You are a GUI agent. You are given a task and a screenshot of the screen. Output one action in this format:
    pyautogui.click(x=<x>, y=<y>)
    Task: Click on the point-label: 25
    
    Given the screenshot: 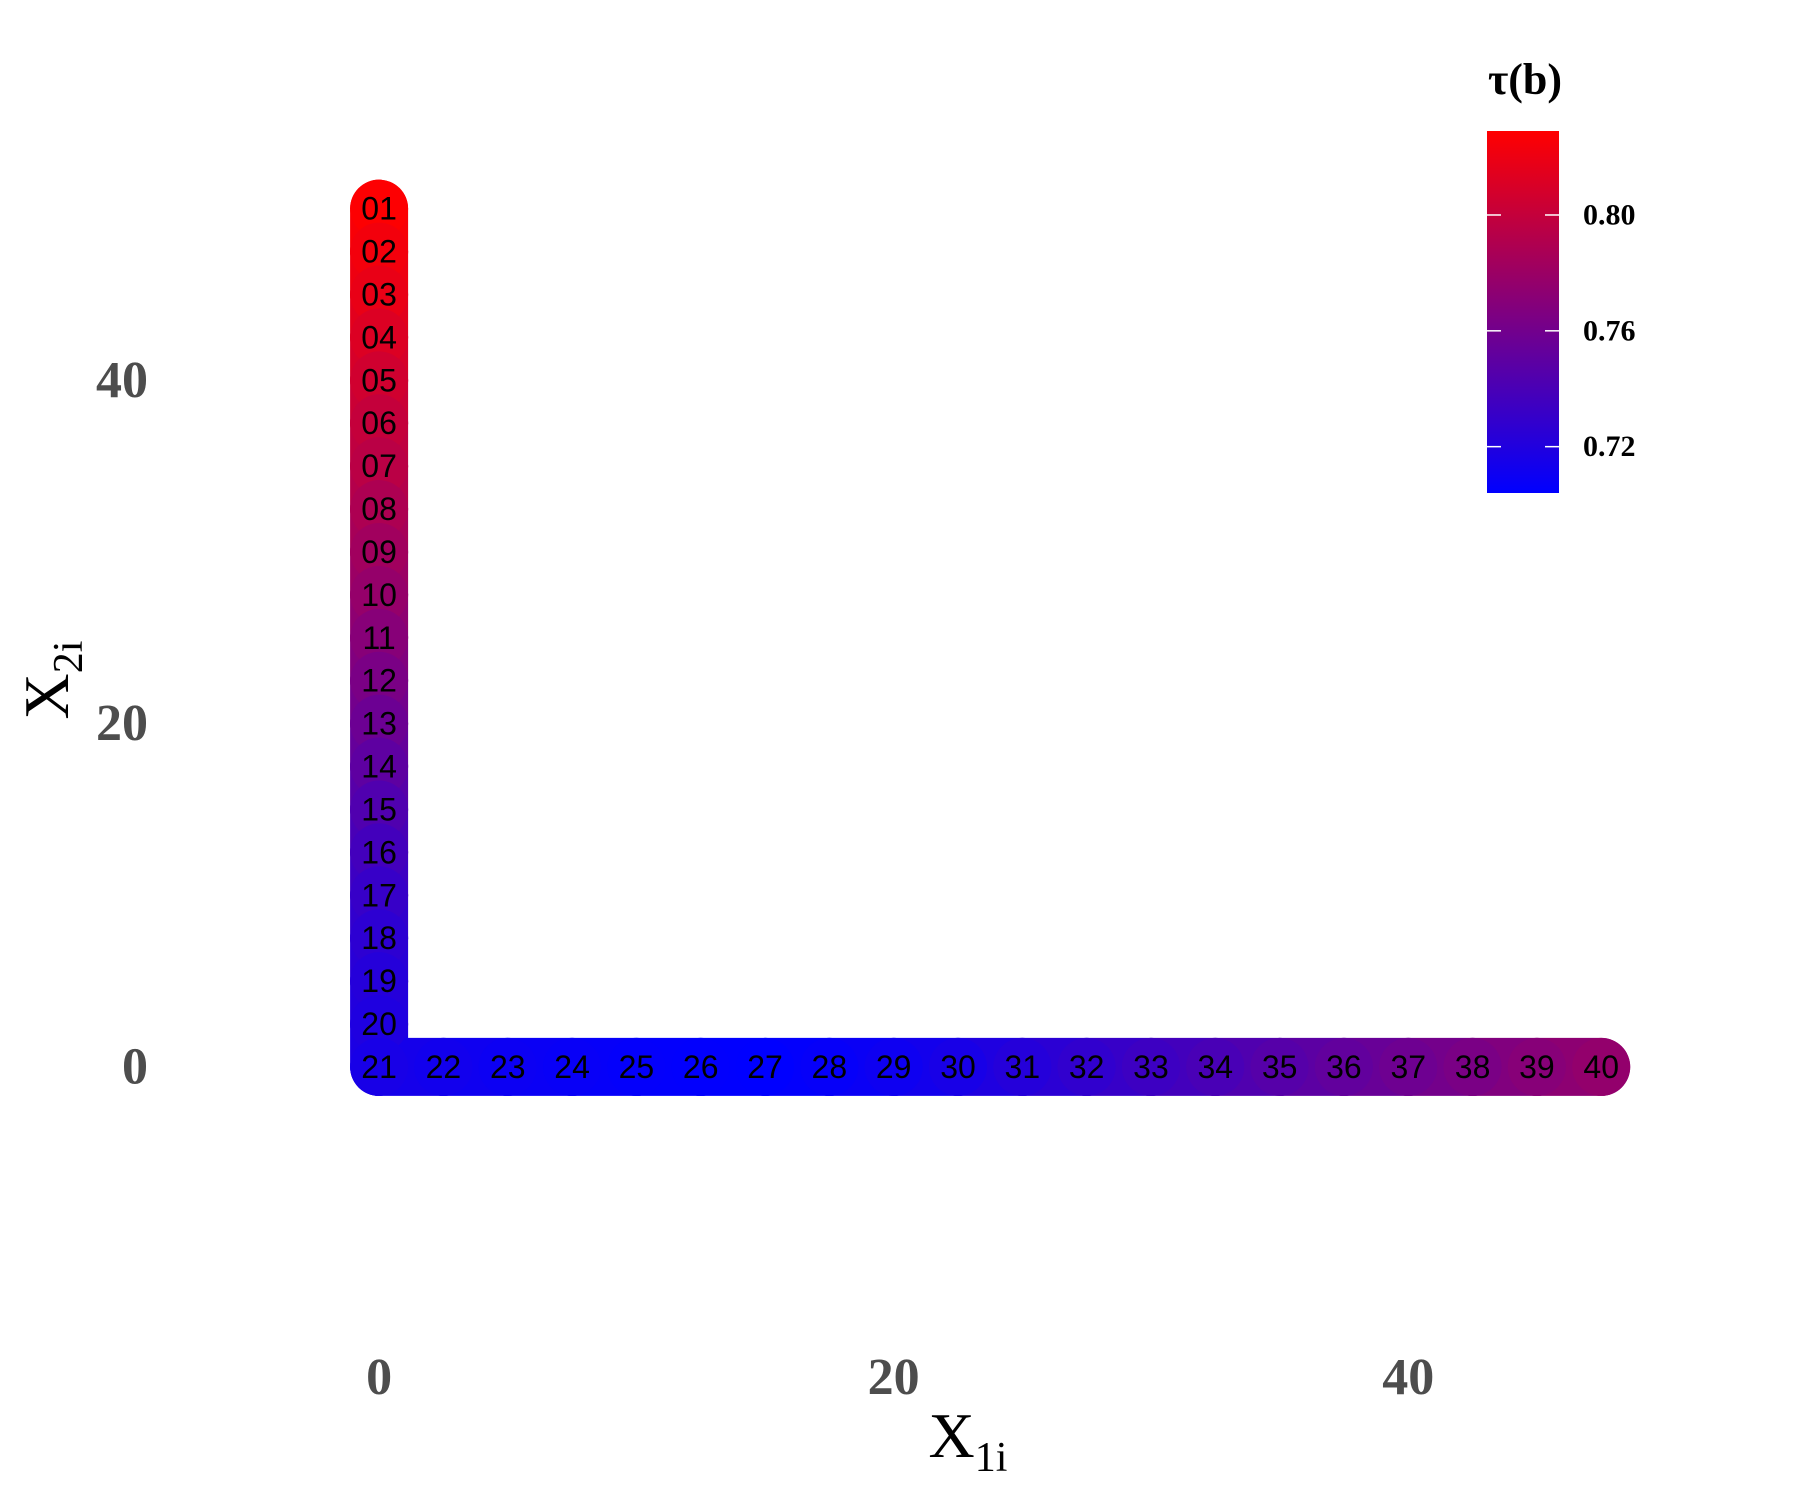 What is the action you would take?
    pyautogui.click(x=637, y=1067)
    